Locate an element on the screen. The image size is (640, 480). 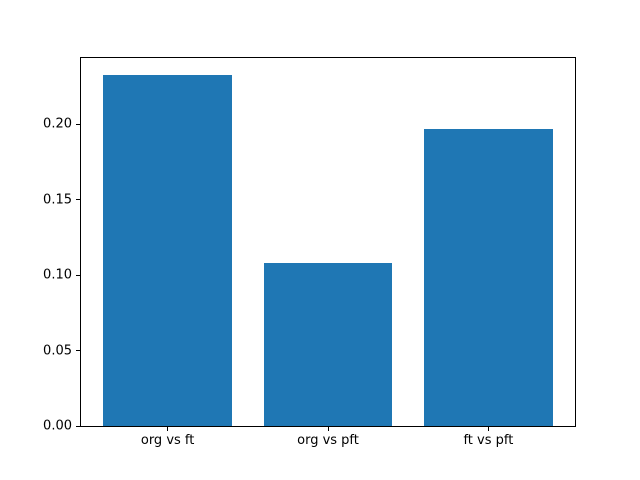
bar-ft-vs-pft is located at coordinates (488, 277).